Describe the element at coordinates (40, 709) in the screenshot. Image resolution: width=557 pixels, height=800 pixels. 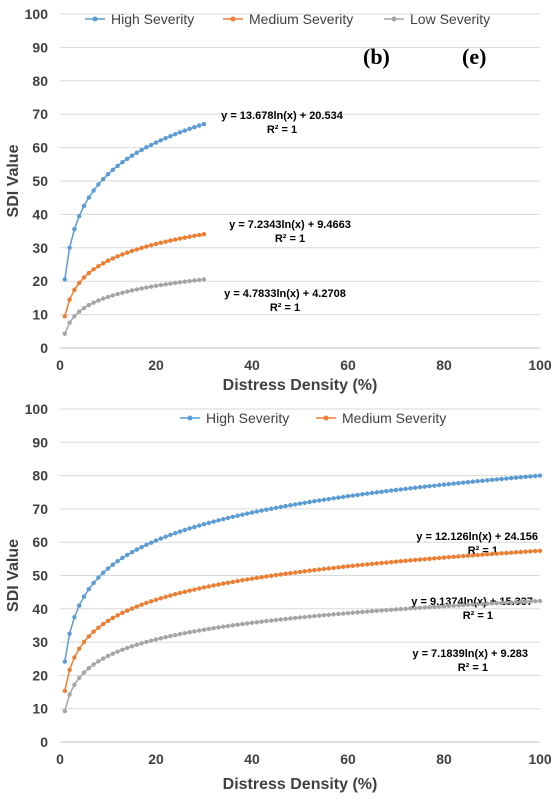
I see `y-tick-label: 10` at that location.